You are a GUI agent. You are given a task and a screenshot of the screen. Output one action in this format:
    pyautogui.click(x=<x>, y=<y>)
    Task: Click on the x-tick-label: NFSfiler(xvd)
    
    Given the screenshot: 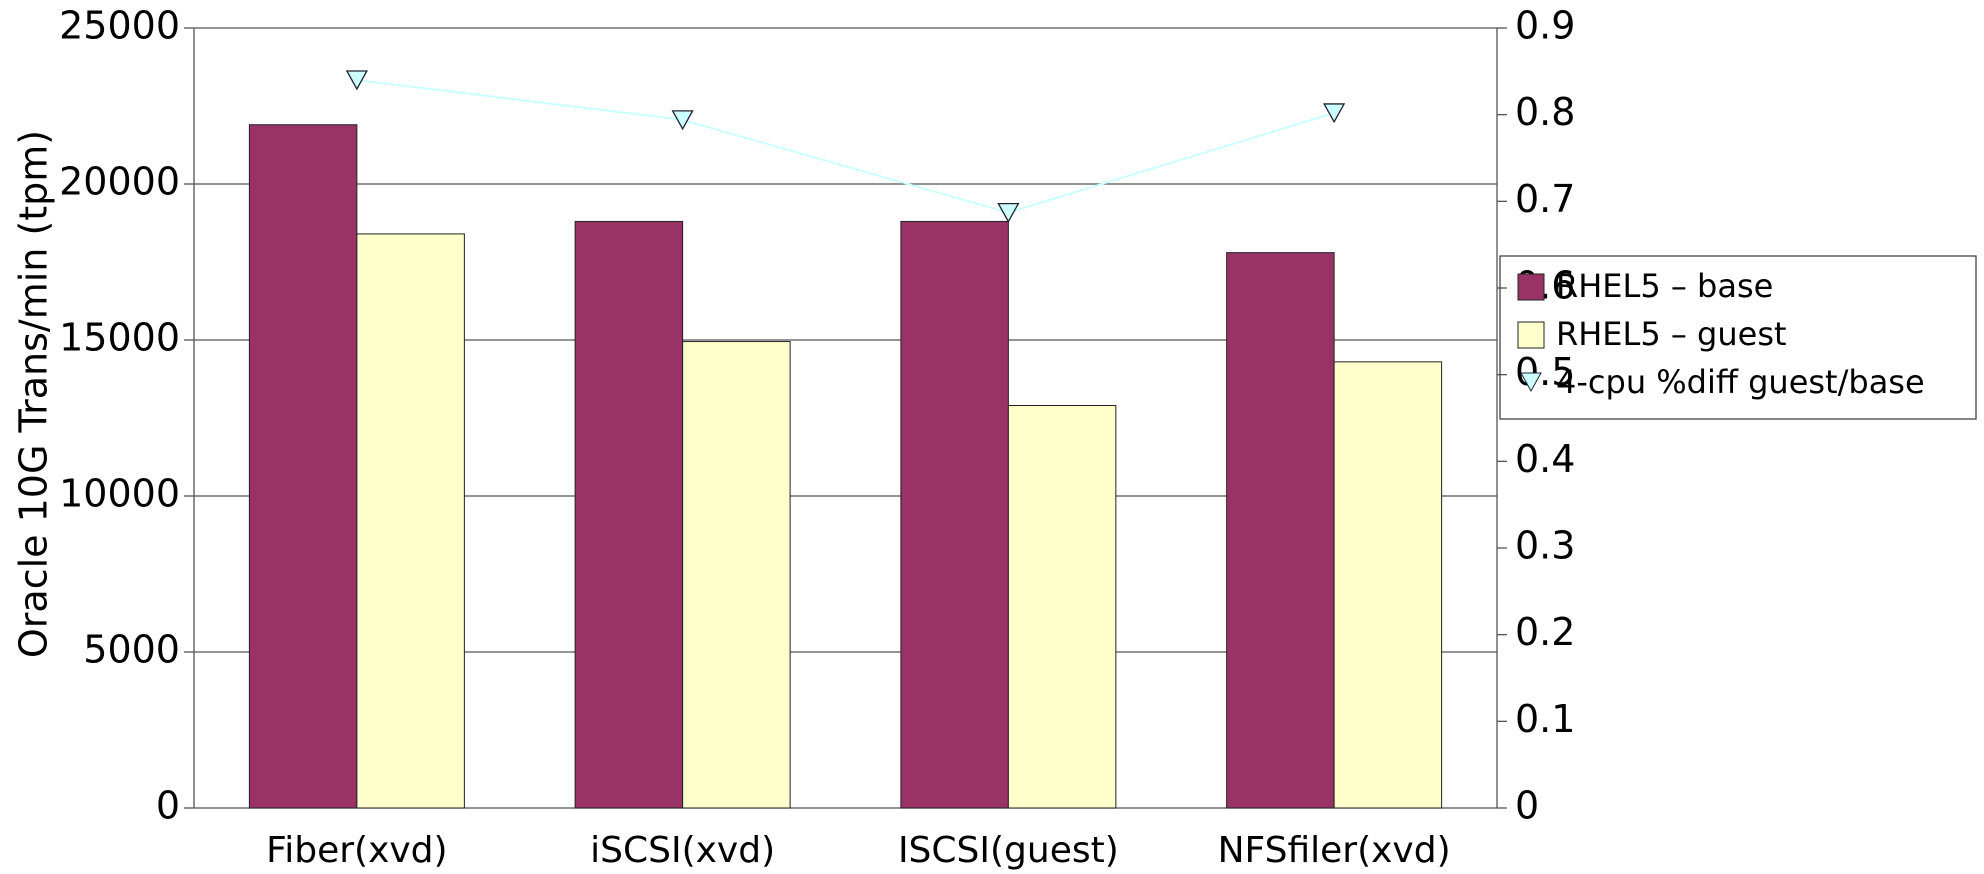 What is the action you would take?
    pyautogui.click(x=1334, y=850)
    